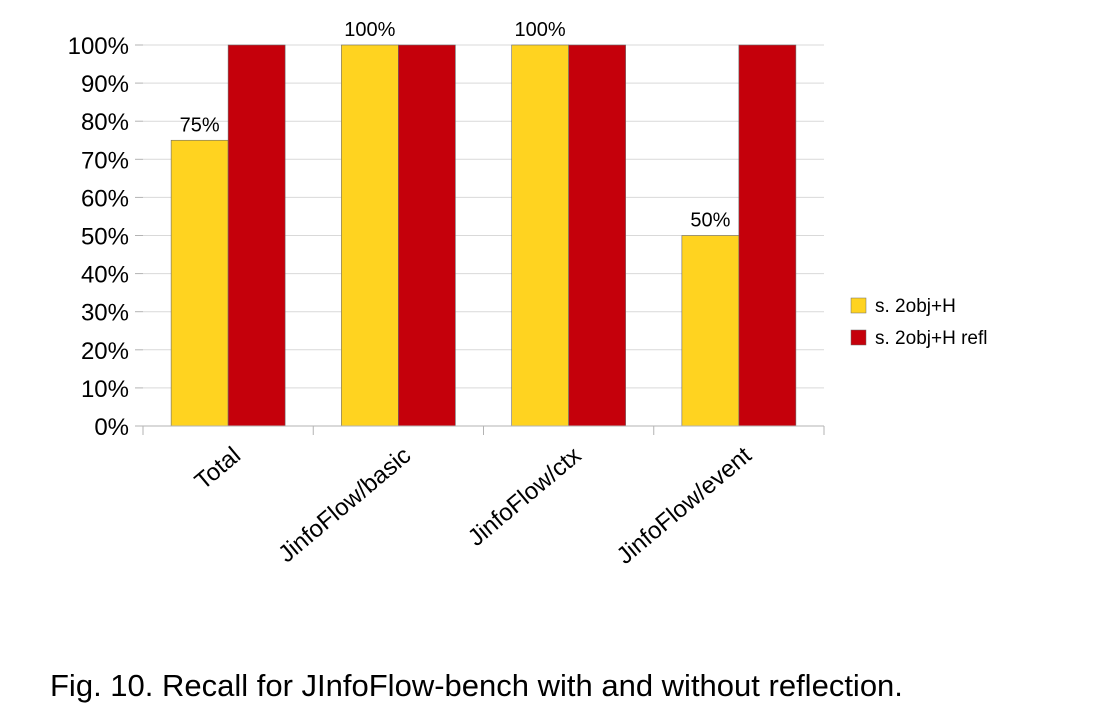 This screenshot has width=1104, height=728. I want to click on y-tick-label: 90%, so click(105, 84).